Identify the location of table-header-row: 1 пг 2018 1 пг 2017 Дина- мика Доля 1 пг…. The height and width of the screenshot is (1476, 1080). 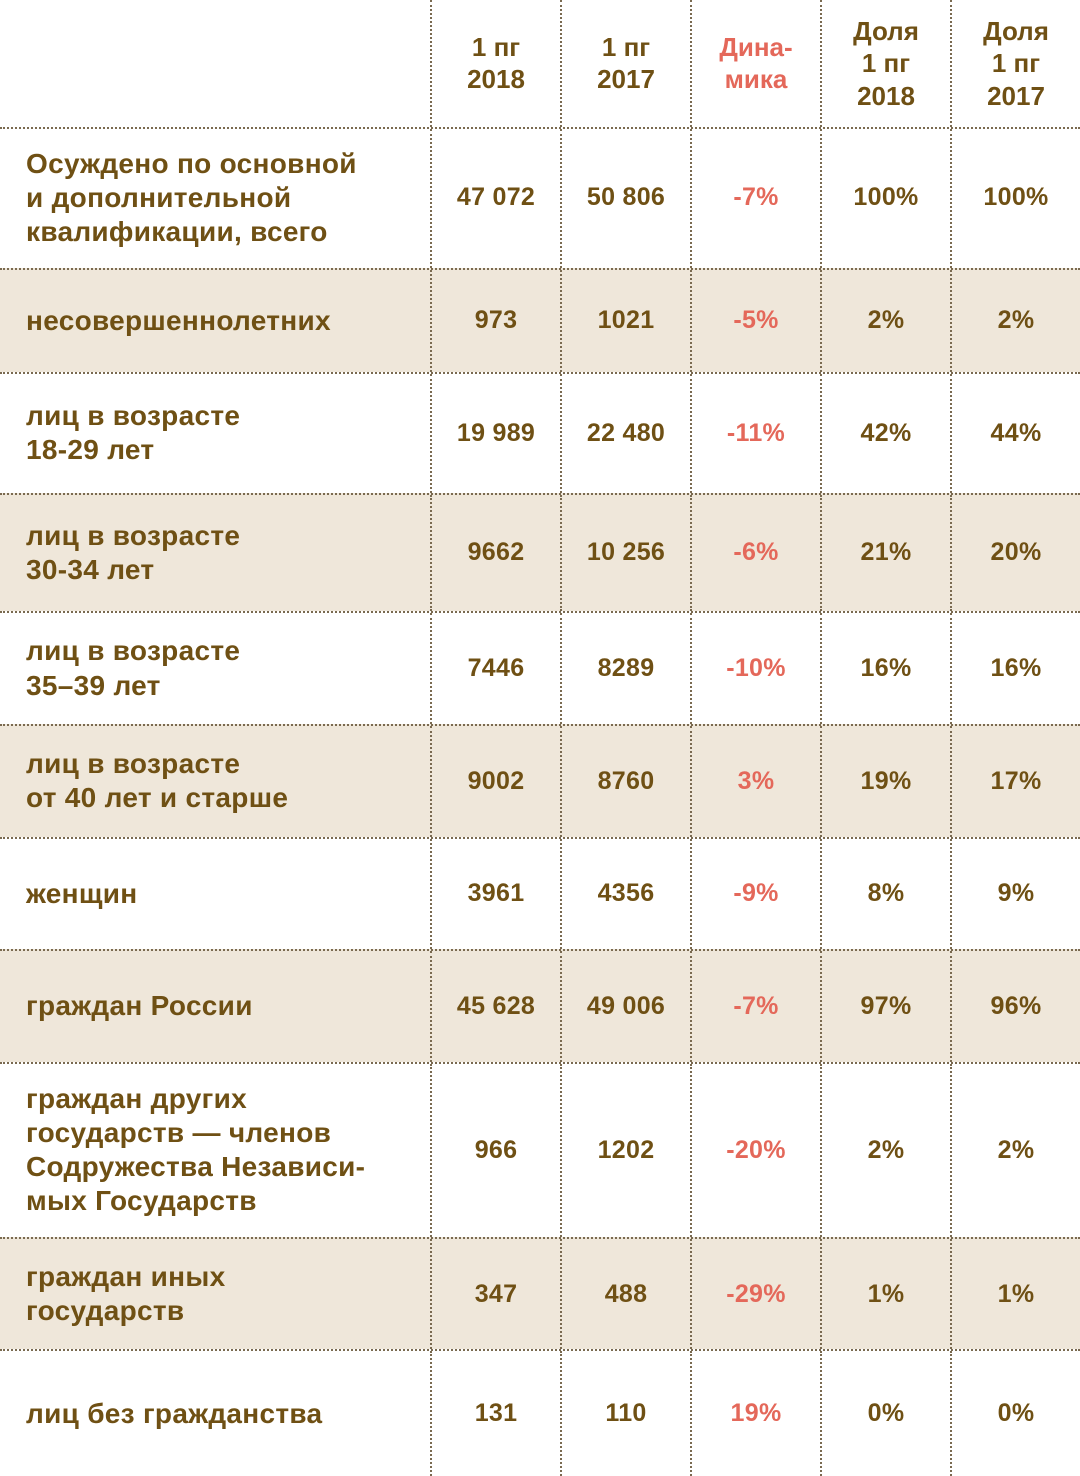
(540, 63).